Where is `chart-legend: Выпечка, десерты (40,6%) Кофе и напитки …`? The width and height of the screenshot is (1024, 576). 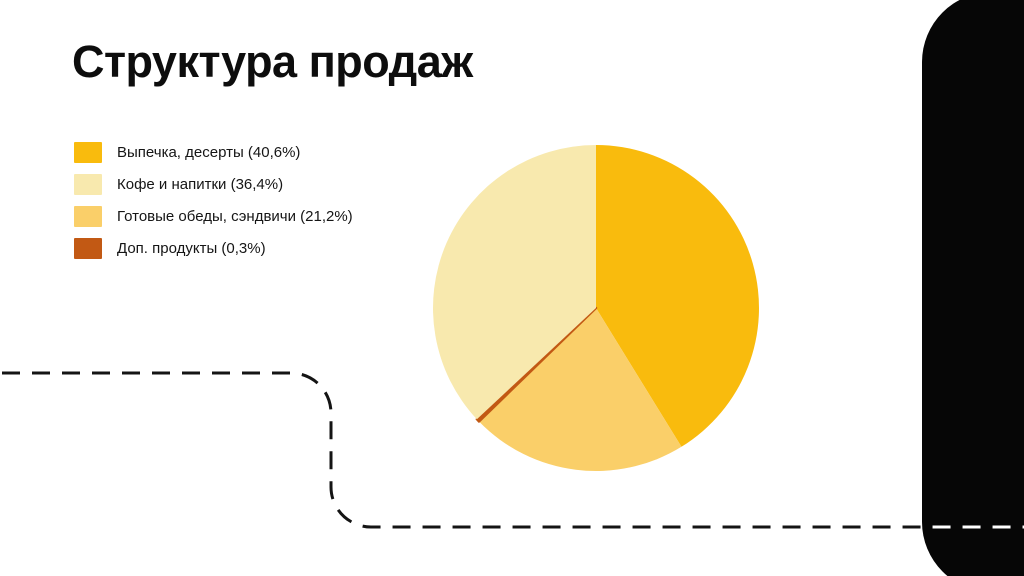 chart-legend: Выпечка, десерты (40,6%) Кофе и напитки … is located at coordinates (213, 200).